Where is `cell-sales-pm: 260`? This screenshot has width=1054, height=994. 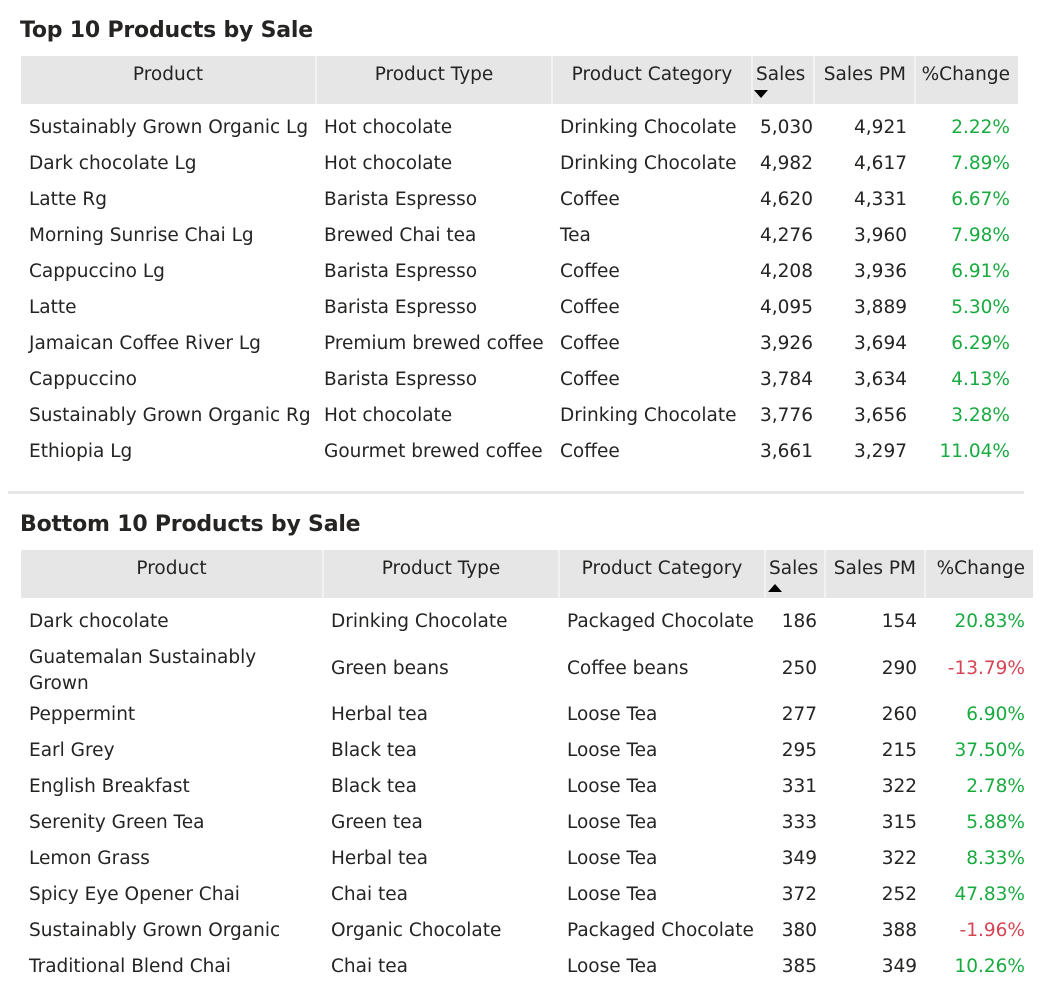 cell-sales-pm: 260 is located at coordinates (899, 714).